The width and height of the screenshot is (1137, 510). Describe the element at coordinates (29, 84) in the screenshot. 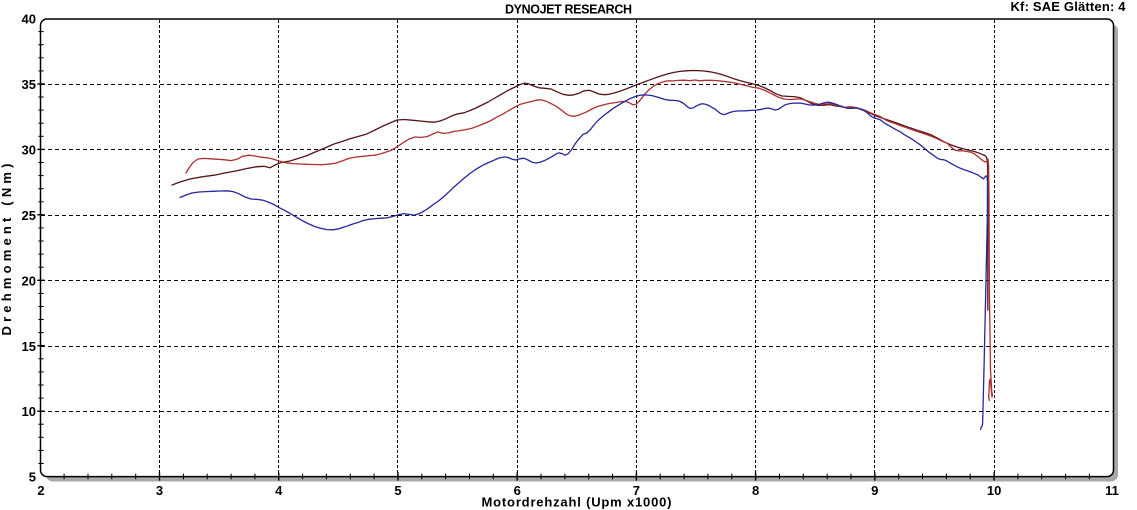

I see `svg-text: 35` at that location.